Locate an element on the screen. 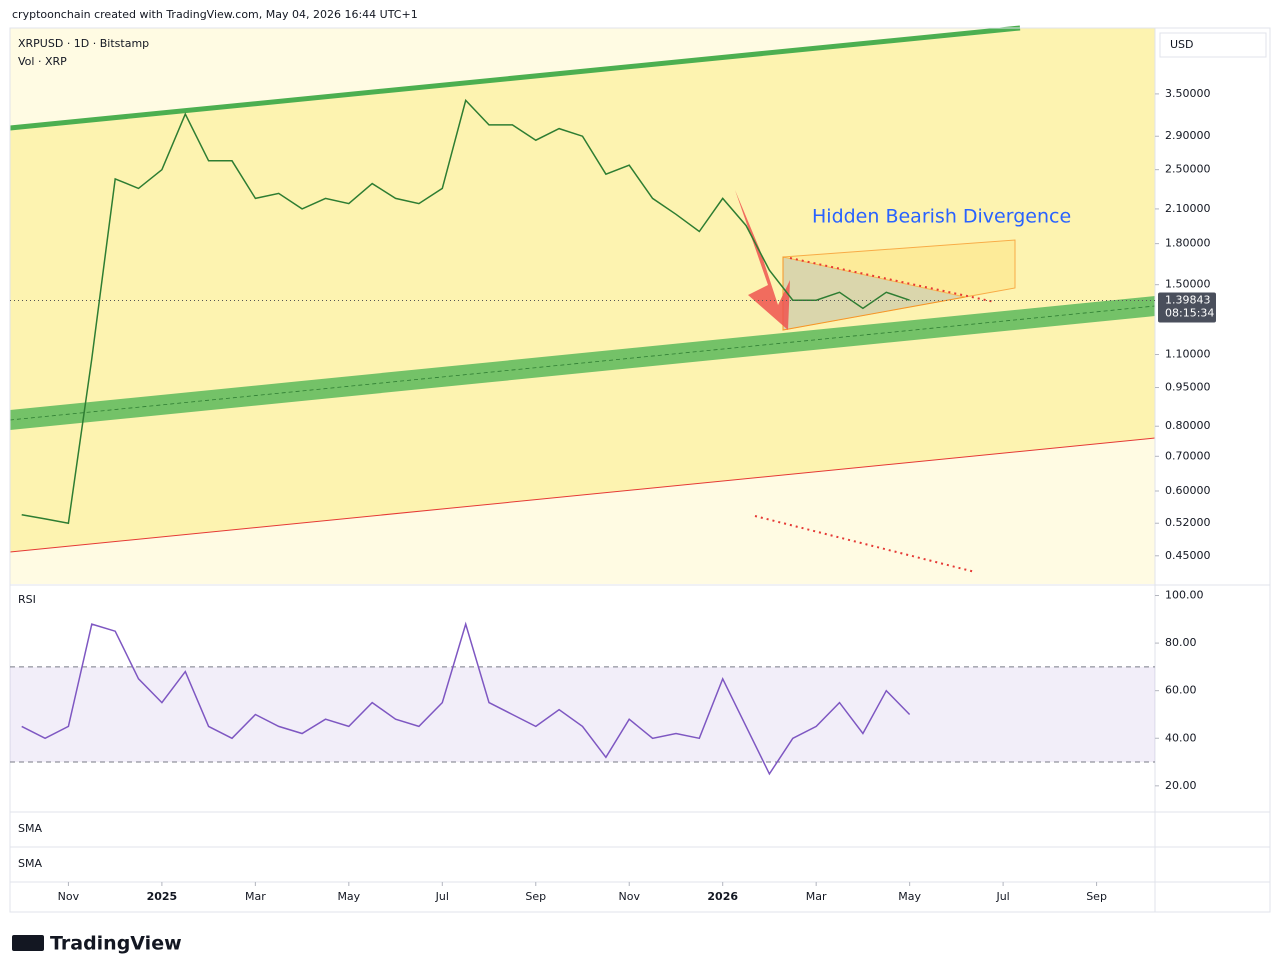 The height and width of the screenshot is (977, 1280). rsi-title: RSI is located at coordinates (27, 599).